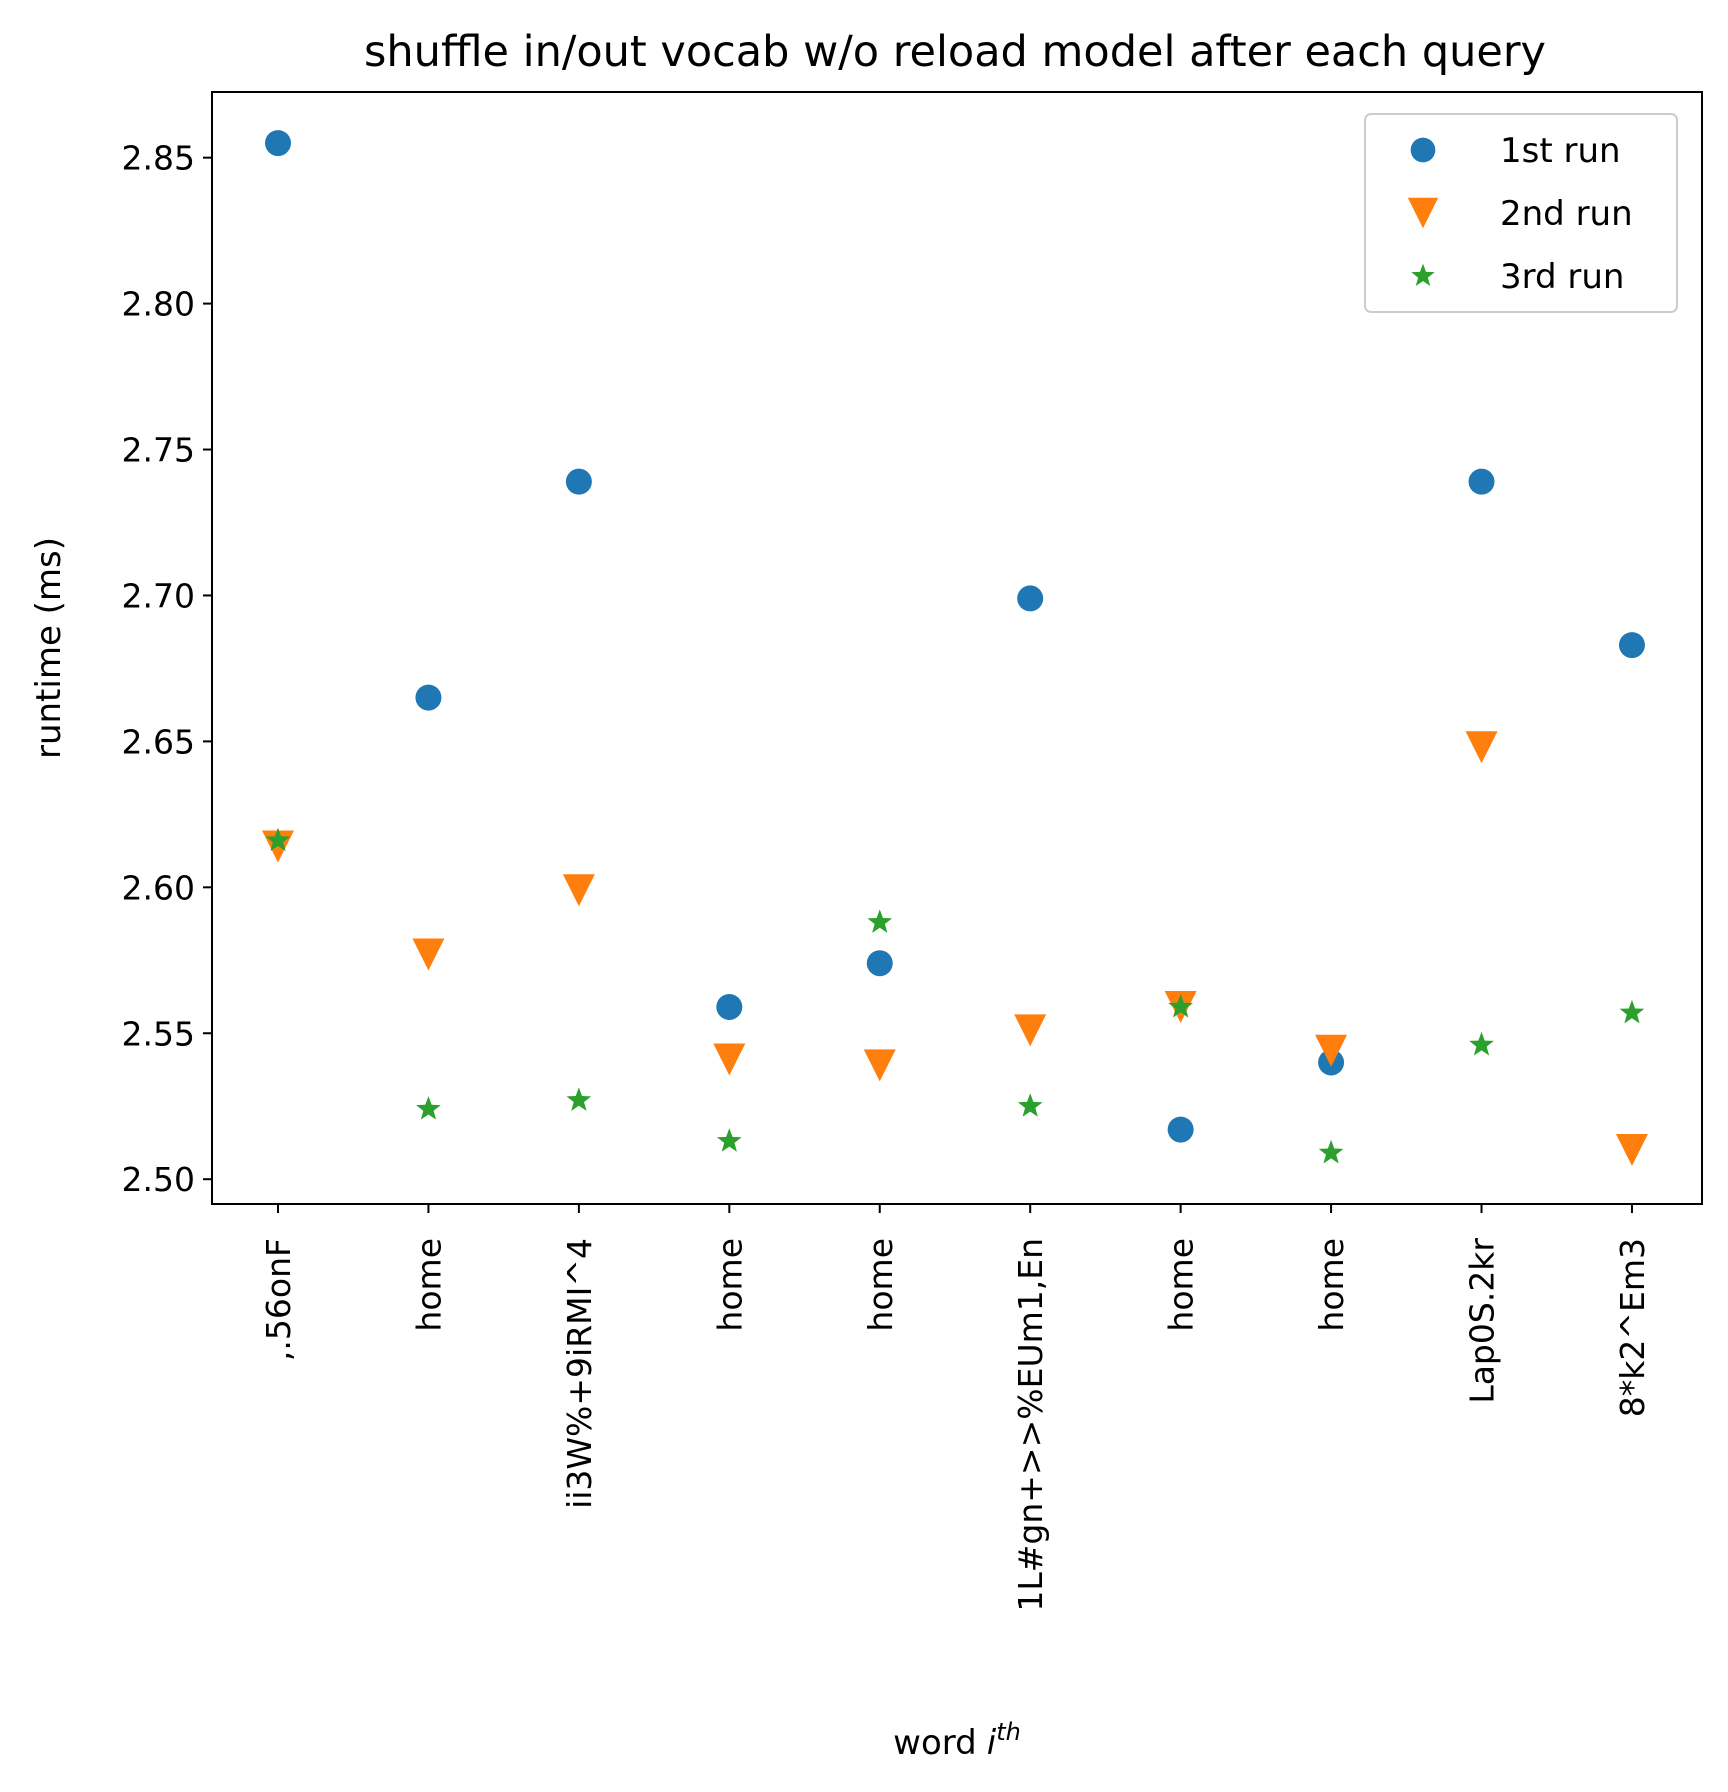 The width and height of the screenshot is (1728, 1792). I want to click on y-tick-label: 2.75, so click(158, 450).